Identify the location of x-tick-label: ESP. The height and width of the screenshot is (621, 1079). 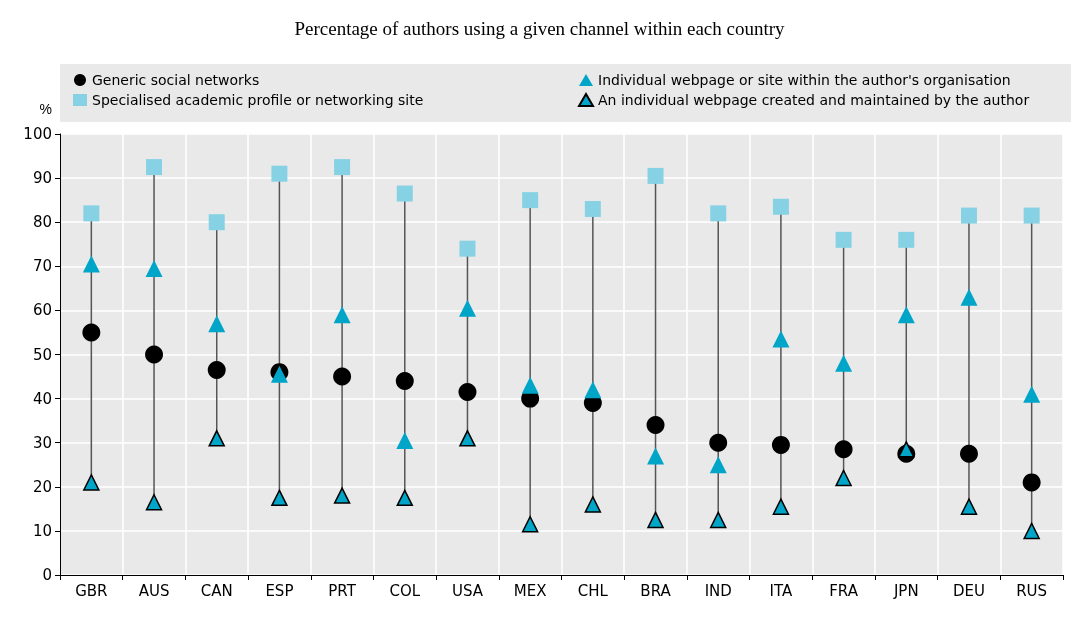
(279, 590).